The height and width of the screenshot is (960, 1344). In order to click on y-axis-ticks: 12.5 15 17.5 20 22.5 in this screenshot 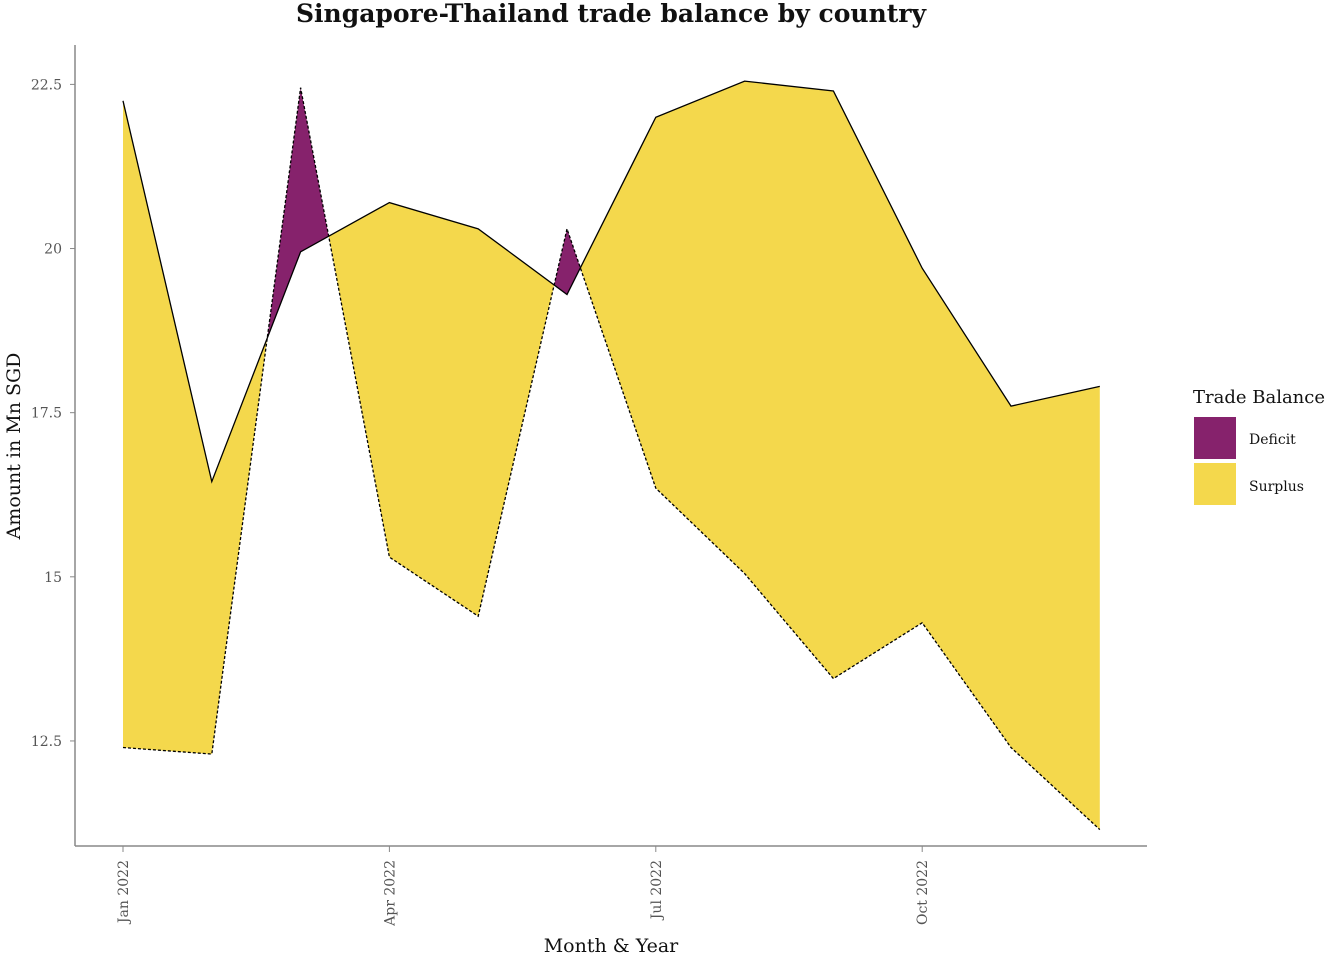, I will do `click(53, 413)`.